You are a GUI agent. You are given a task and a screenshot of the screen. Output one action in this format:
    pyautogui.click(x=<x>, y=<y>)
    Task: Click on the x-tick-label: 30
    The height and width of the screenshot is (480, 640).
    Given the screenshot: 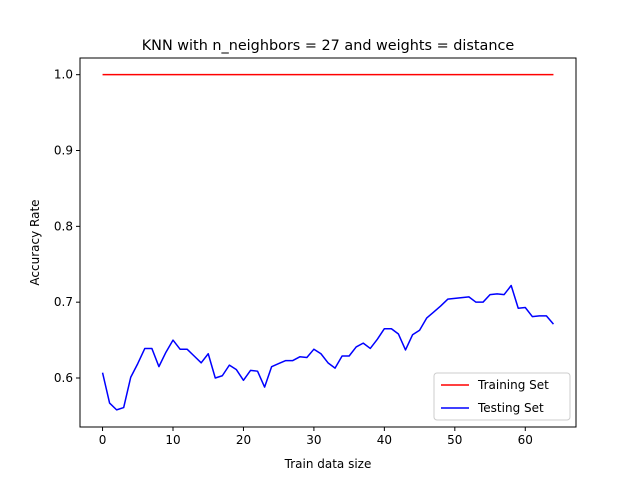 What is the action you would take?
    pyautogui.click(x=313, y=440)
    